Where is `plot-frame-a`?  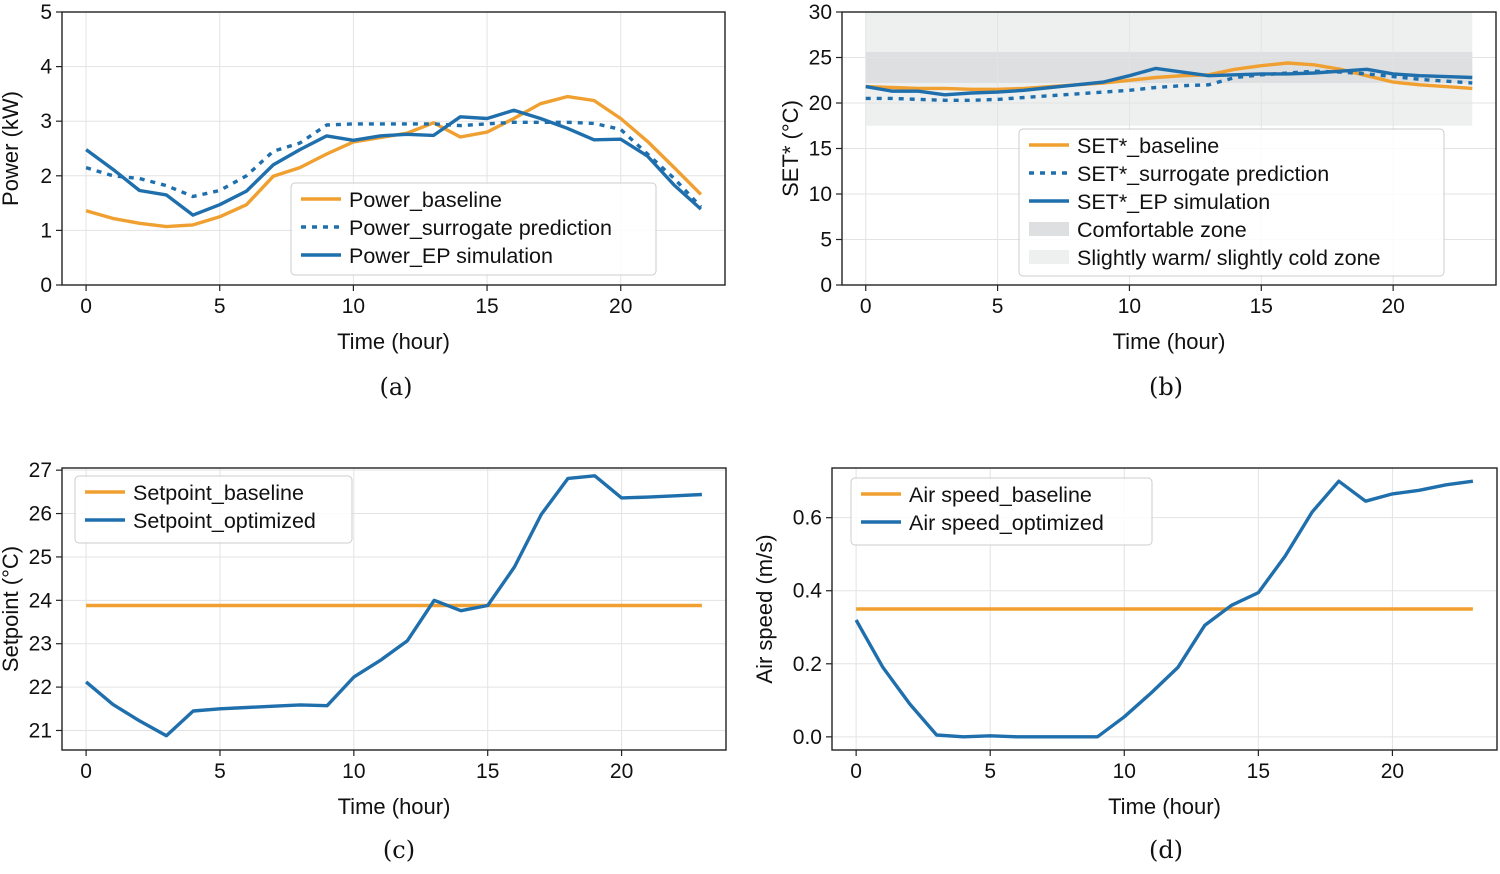 plot-frame-a is located at coordinates (393, 148).